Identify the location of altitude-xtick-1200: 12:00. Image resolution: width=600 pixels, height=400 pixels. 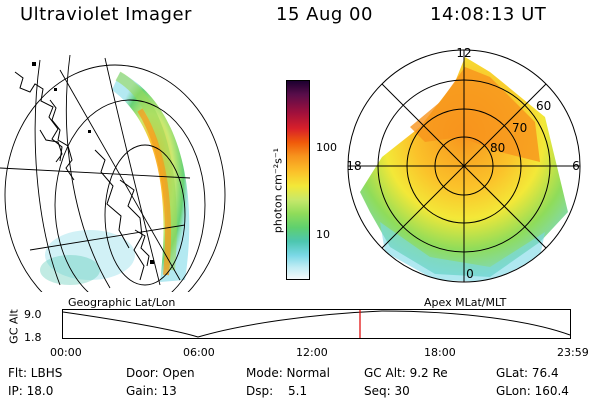
(312, 352).